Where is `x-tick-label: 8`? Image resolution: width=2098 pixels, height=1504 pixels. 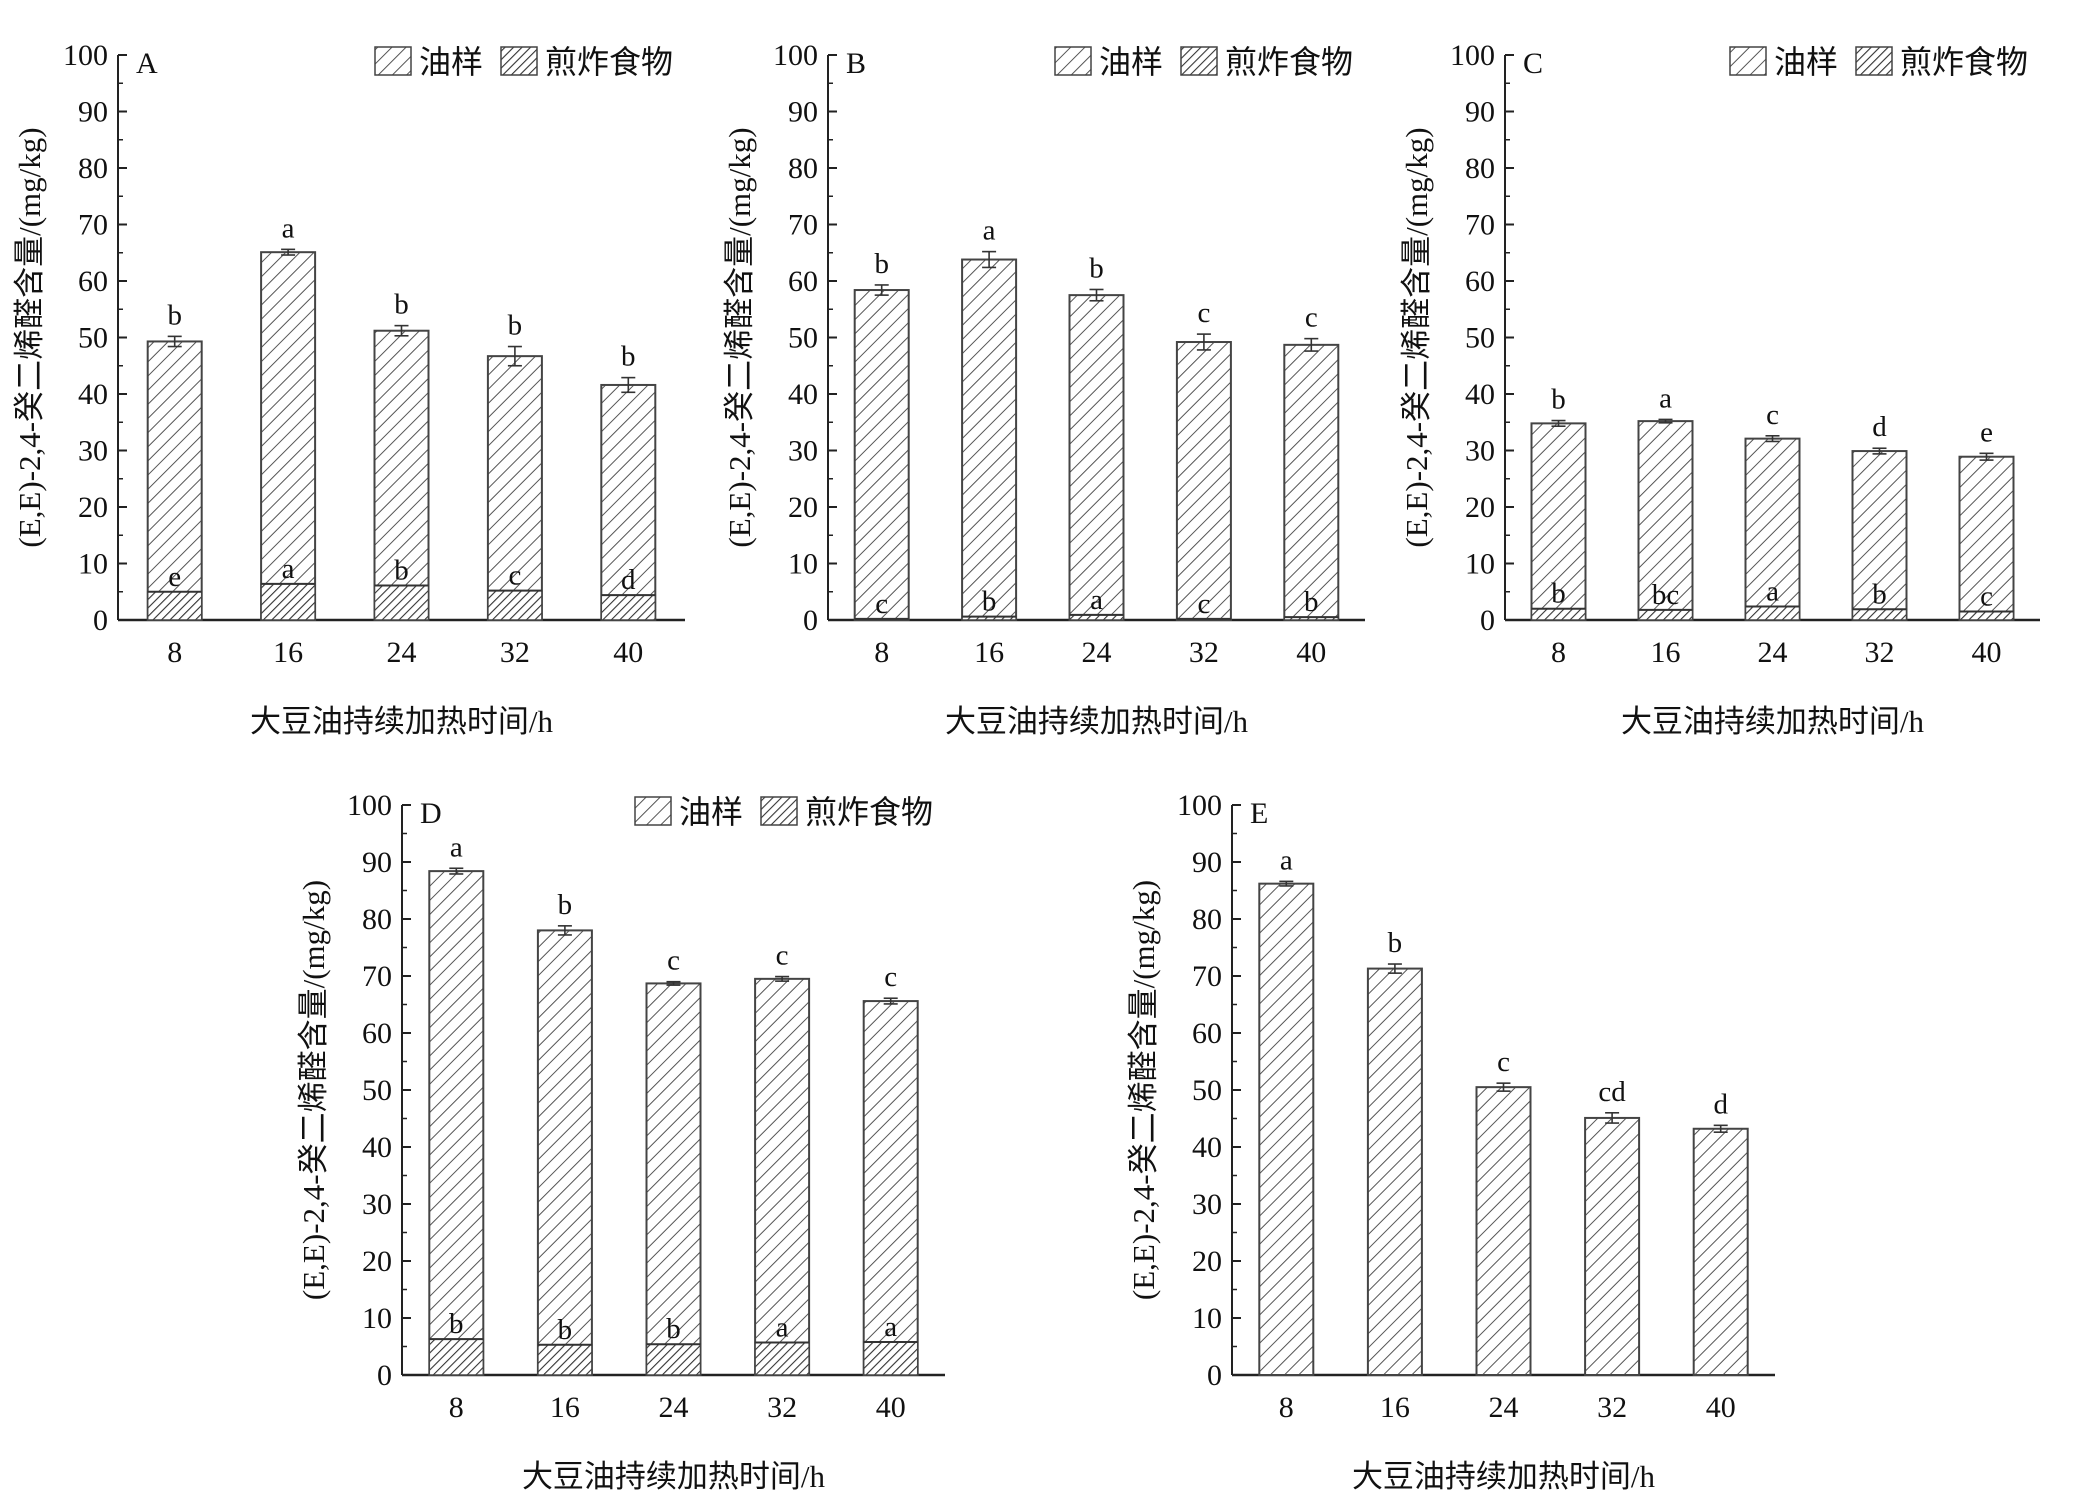
x-tick-label: 8 is located at coordinates (1286, 1407).